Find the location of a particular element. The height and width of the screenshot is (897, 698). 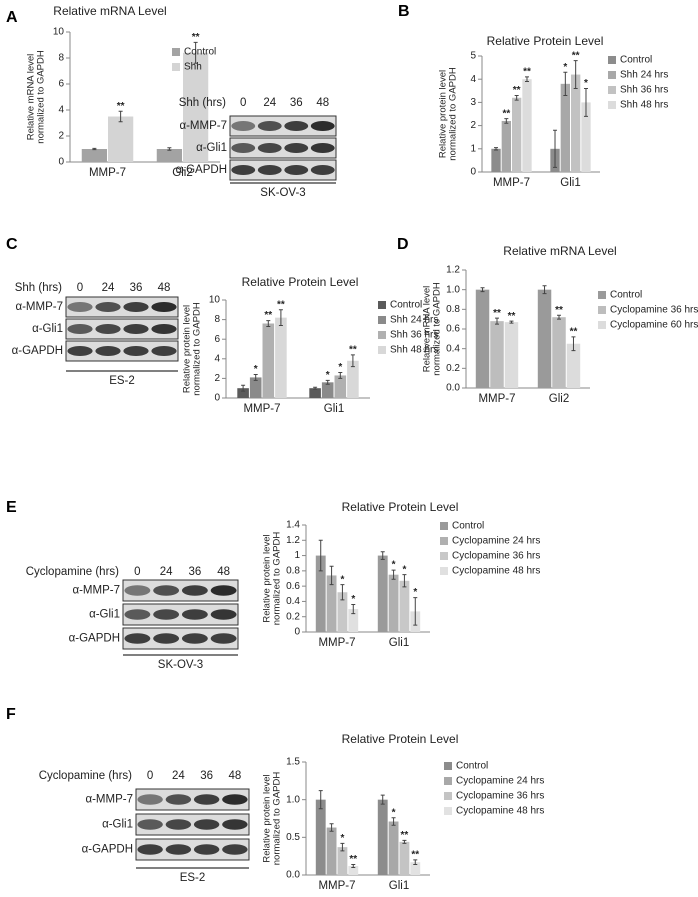

y-tick-label: 1.2 is located at coordinates (453, 270).